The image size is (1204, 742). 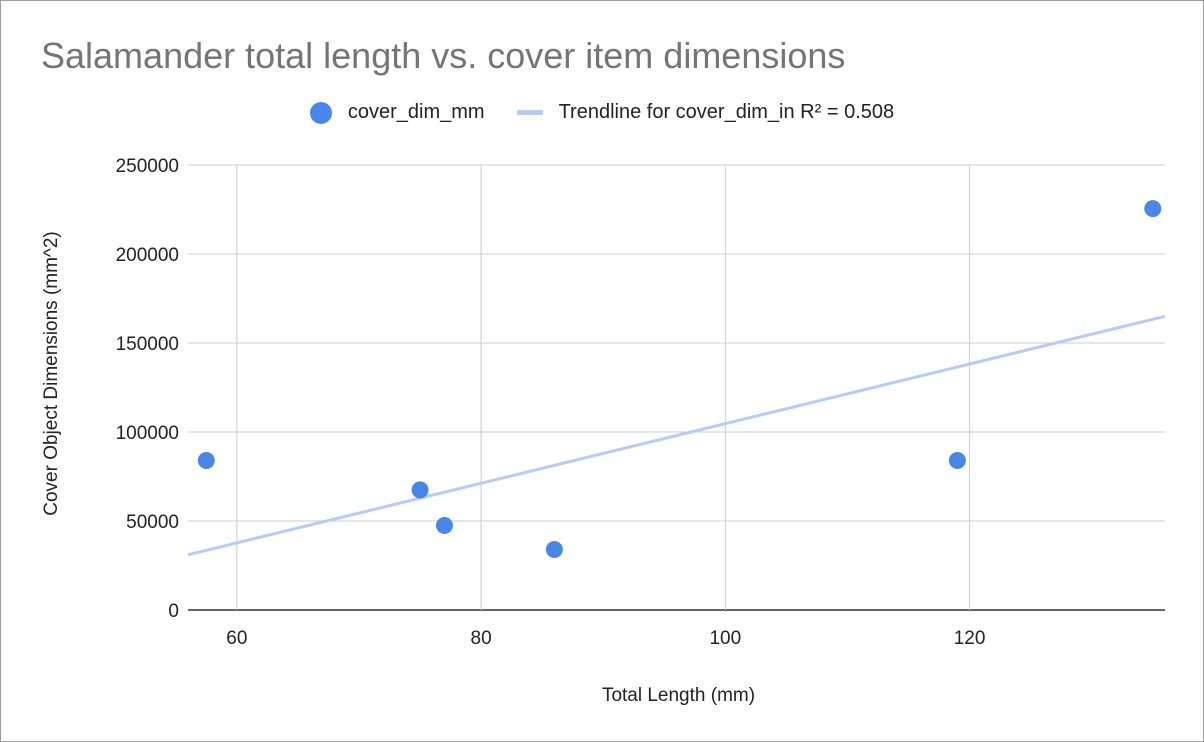 What do you see at coordinates (725, 638) in the screenshot?
I see `x-tick-label: 100` at bounding box center [725, 638].